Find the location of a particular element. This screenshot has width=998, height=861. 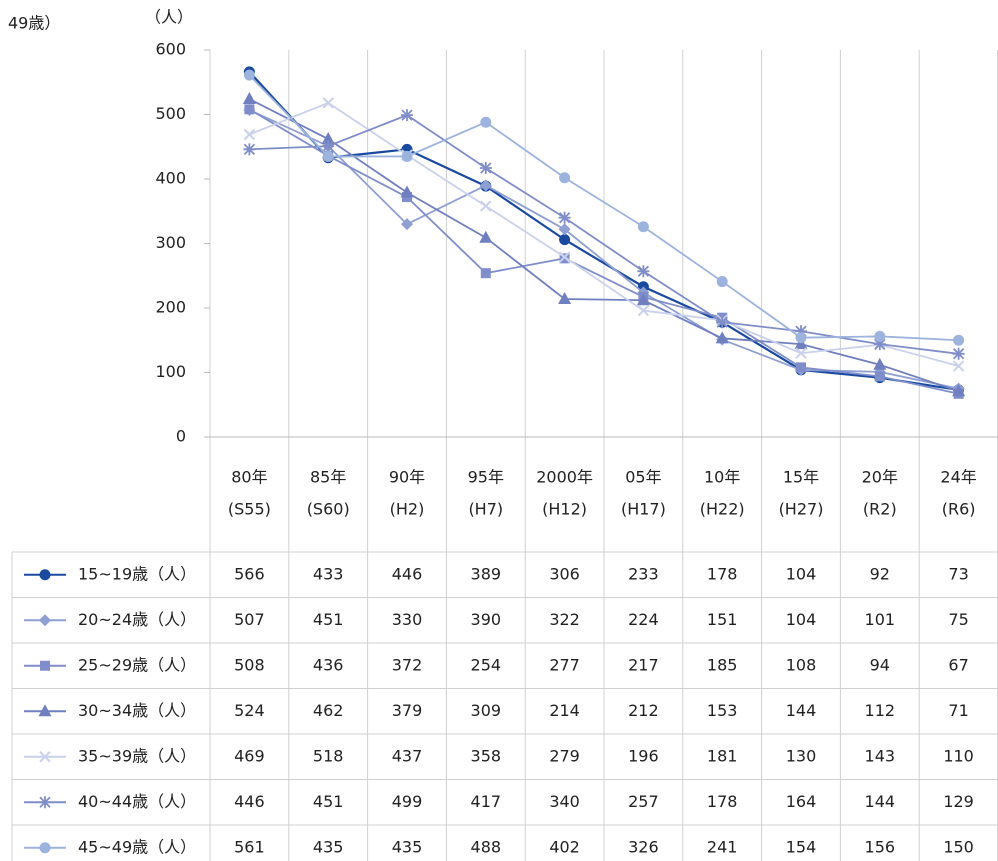

x-tick-era: (R6) is located at coordinates (959, 509).